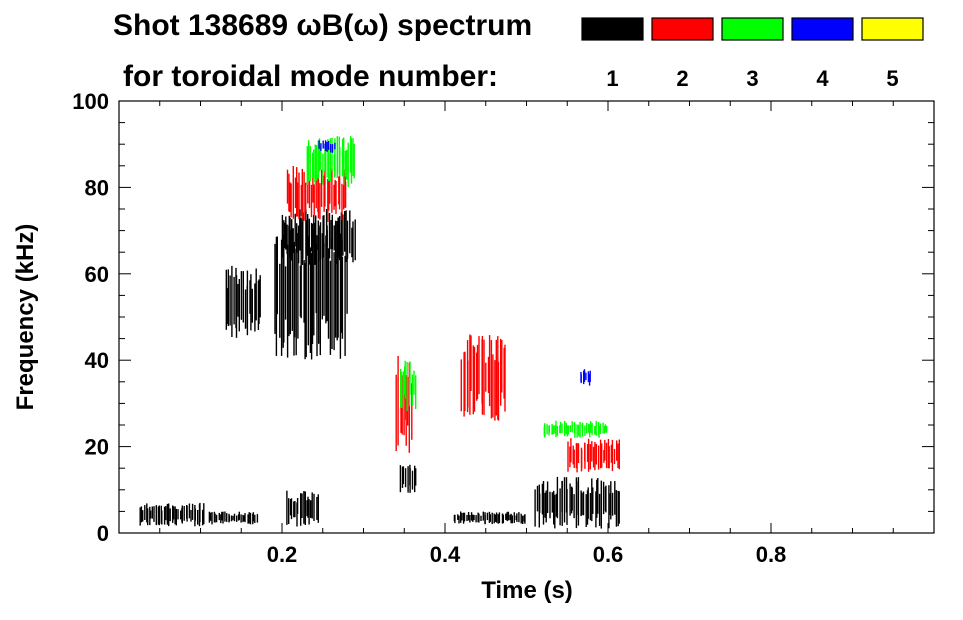 The height and width of the screenshot is (620, 963). Describe the element at coordinates (752, 54) in the screenshot. I see `legend: 1 2 3 4 5` at that location.